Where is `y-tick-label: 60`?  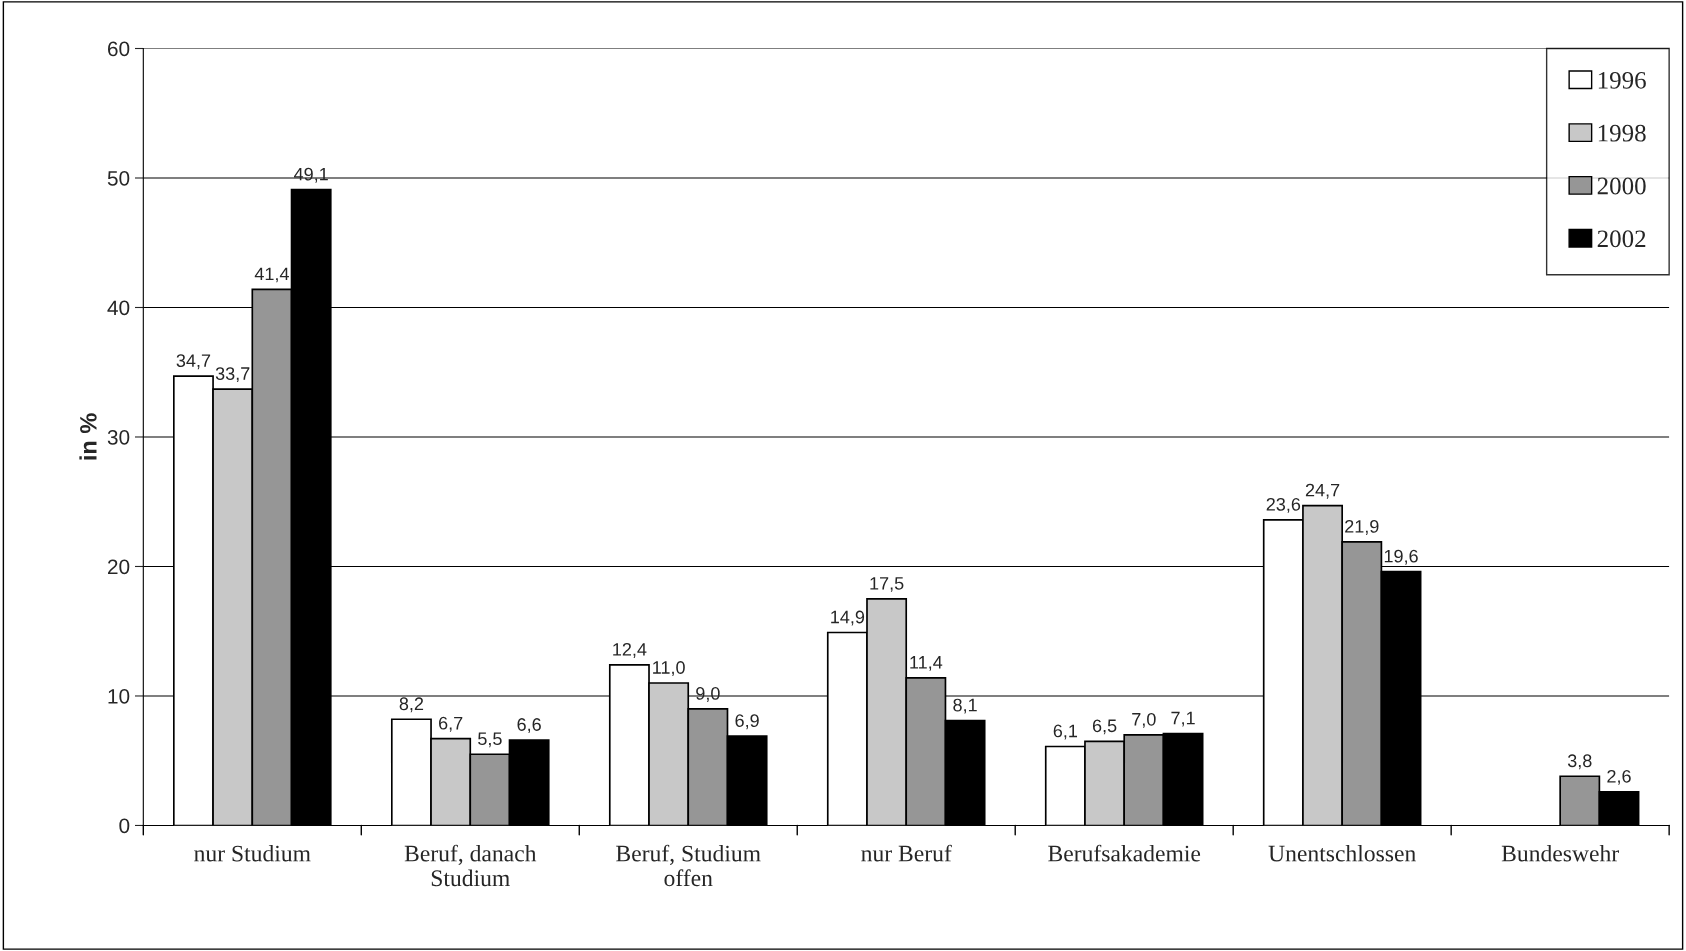
y-tick-label: 60 is located at coordinates (119, 49).